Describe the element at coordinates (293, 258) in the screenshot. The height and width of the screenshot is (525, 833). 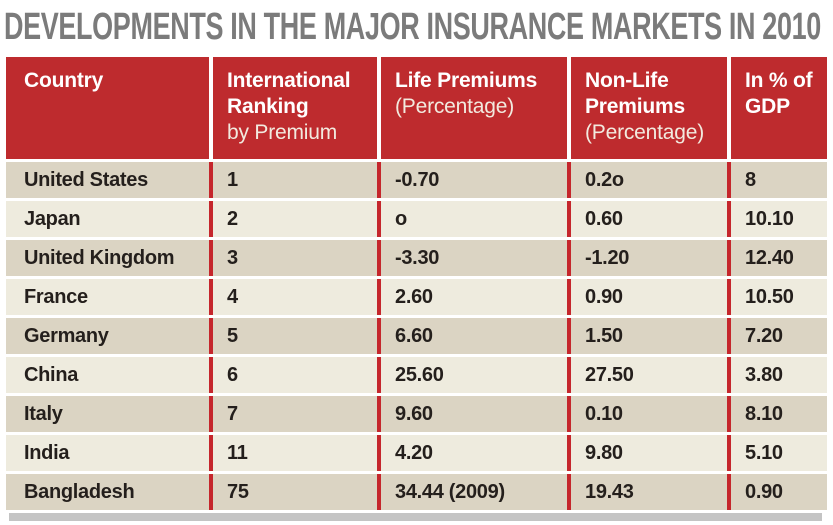
I see `cell-ranking: 3` at that location.